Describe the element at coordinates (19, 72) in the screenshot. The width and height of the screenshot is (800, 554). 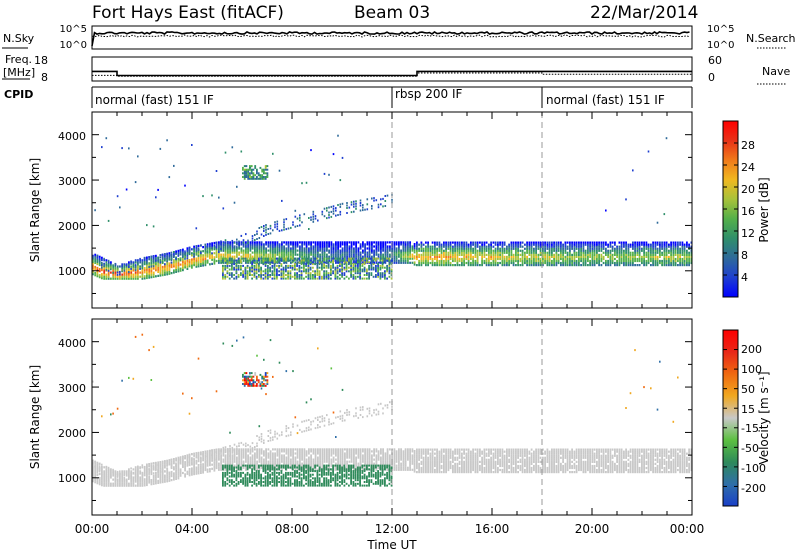
I see `freq-label-2: [MHz]` at that location.